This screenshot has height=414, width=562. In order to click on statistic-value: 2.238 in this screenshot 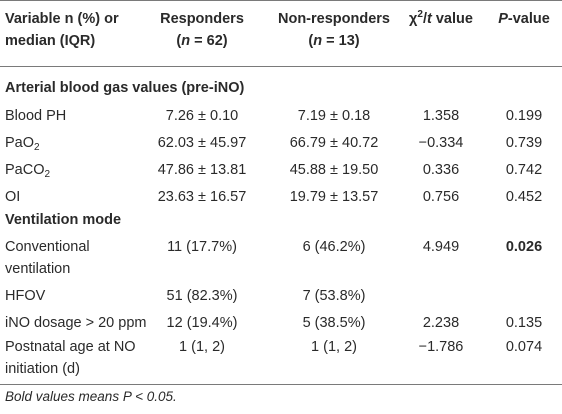, I will do `click(441, 323)`.